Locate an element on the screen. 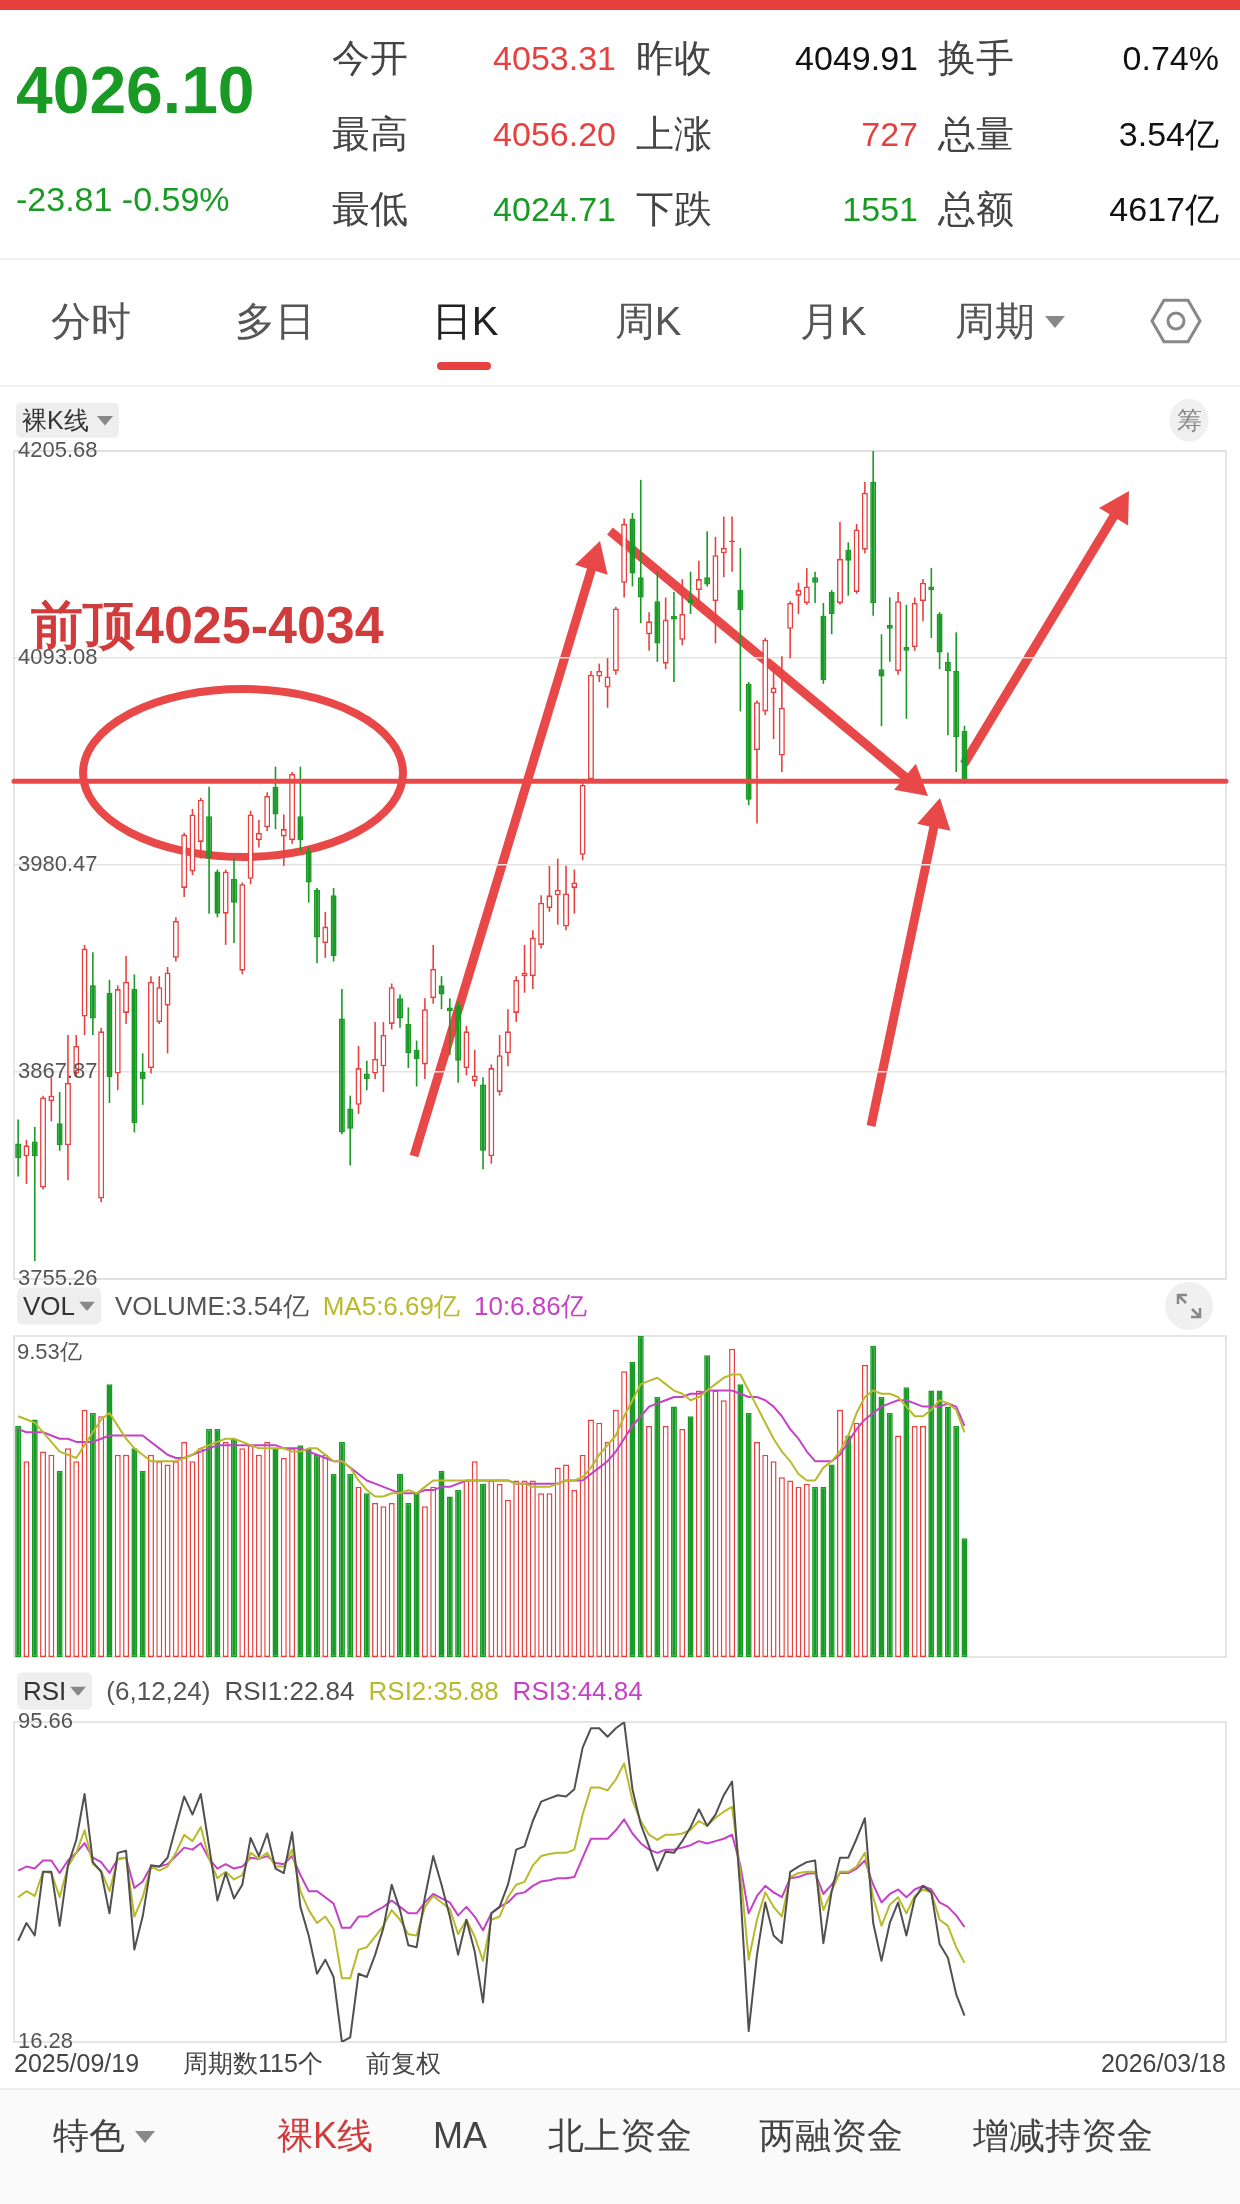 The width and height of the screenshot is (1240, 2204). text: 增减持资金 is located at coordinates (1063, 2136).